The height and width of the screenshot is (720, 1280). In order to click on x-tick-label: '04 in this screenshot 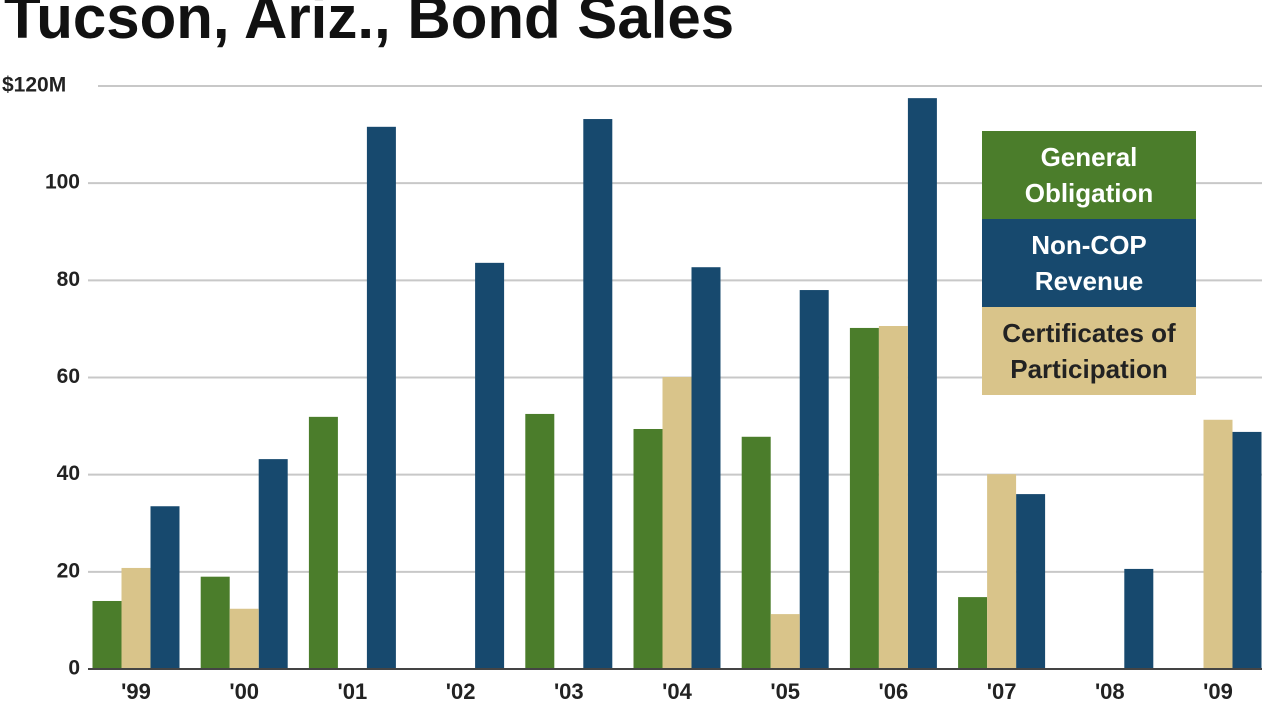, I will do `click(677, 691)`.